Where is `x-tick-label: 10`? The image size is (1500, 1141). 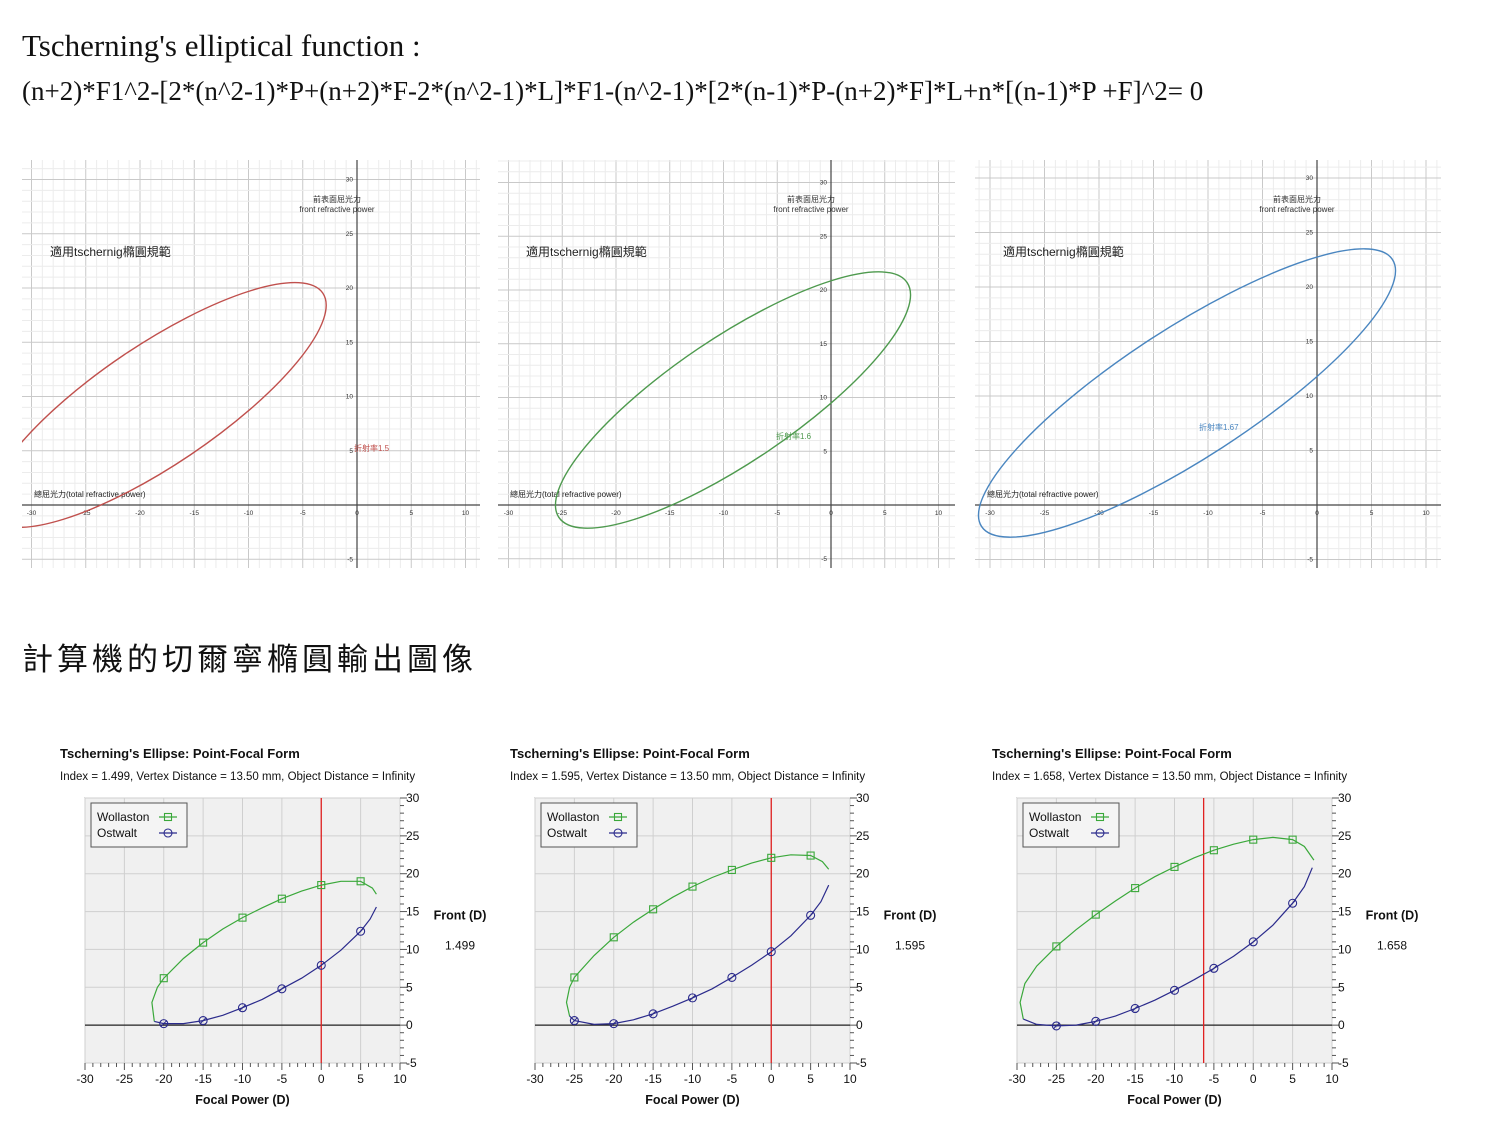
x-tick-label: 10 is located at coordinates (1332, 1079).